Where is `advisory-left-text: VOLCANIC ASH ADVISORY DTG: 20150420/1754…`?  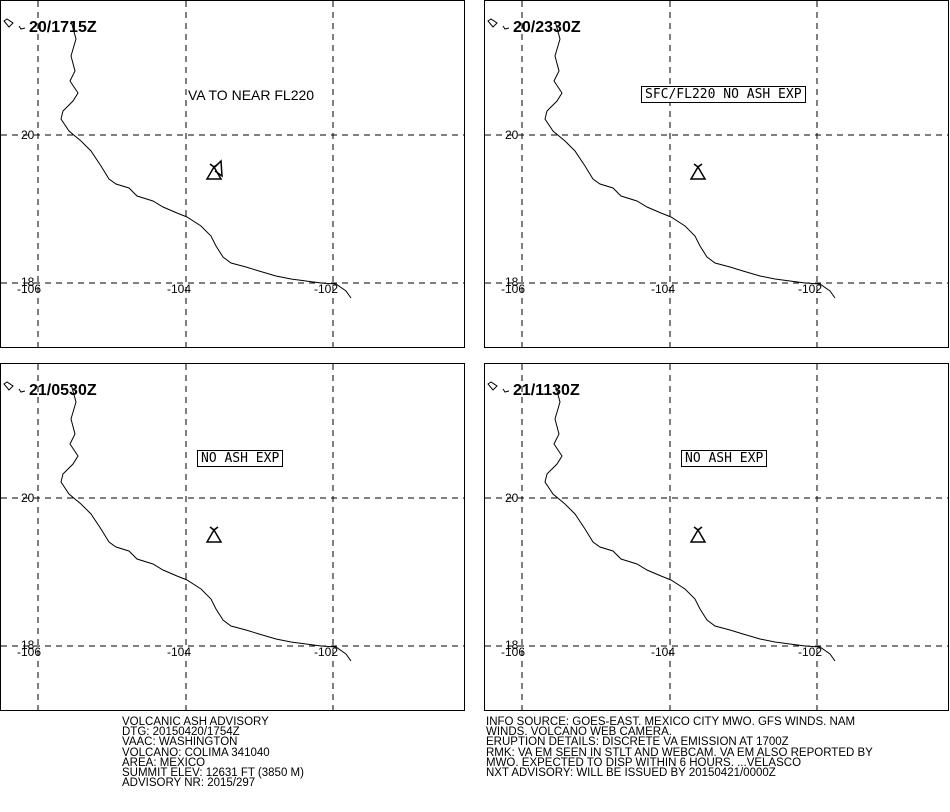 advisory-left-text: VOLCANIC ASH ADVISORY DTG: 20150420/1754… is located at coordinates (213, 753).